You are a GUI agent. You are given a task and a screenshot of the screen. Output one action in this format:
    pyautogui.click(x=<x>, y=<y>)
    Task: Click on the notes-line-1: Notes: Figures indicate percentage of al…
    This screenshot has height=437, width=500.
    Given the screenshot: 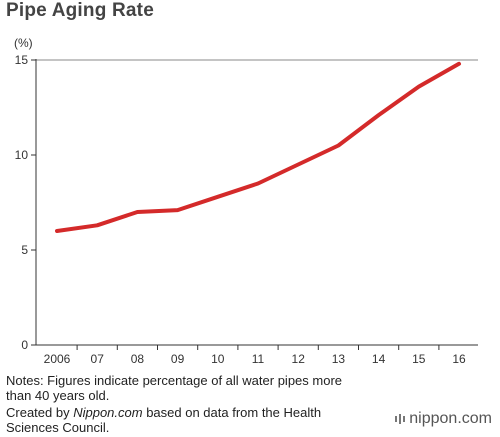 What is the action you would take?
    pyautogui.click(x=174, y=380)
    